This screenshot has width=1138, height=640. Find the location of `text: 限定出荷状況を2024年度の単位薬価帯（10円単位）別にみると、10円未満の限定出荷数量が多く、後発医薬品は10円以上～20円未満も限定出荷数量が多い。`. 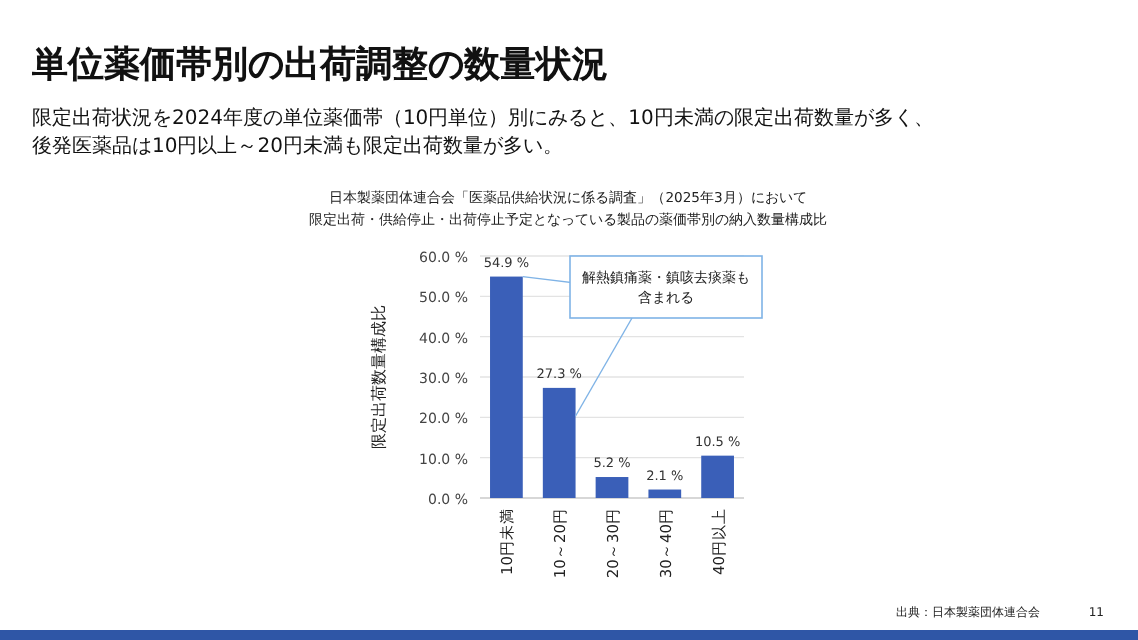

text: 限定出荷状況を2024年度の単位薬価帯（10円単位）別にみると、10円未満の限定出荷数量が多く、後発医薬品は10円以上～20円未満も限定出荷数量が多い。 is located at coordinates (483, 132).